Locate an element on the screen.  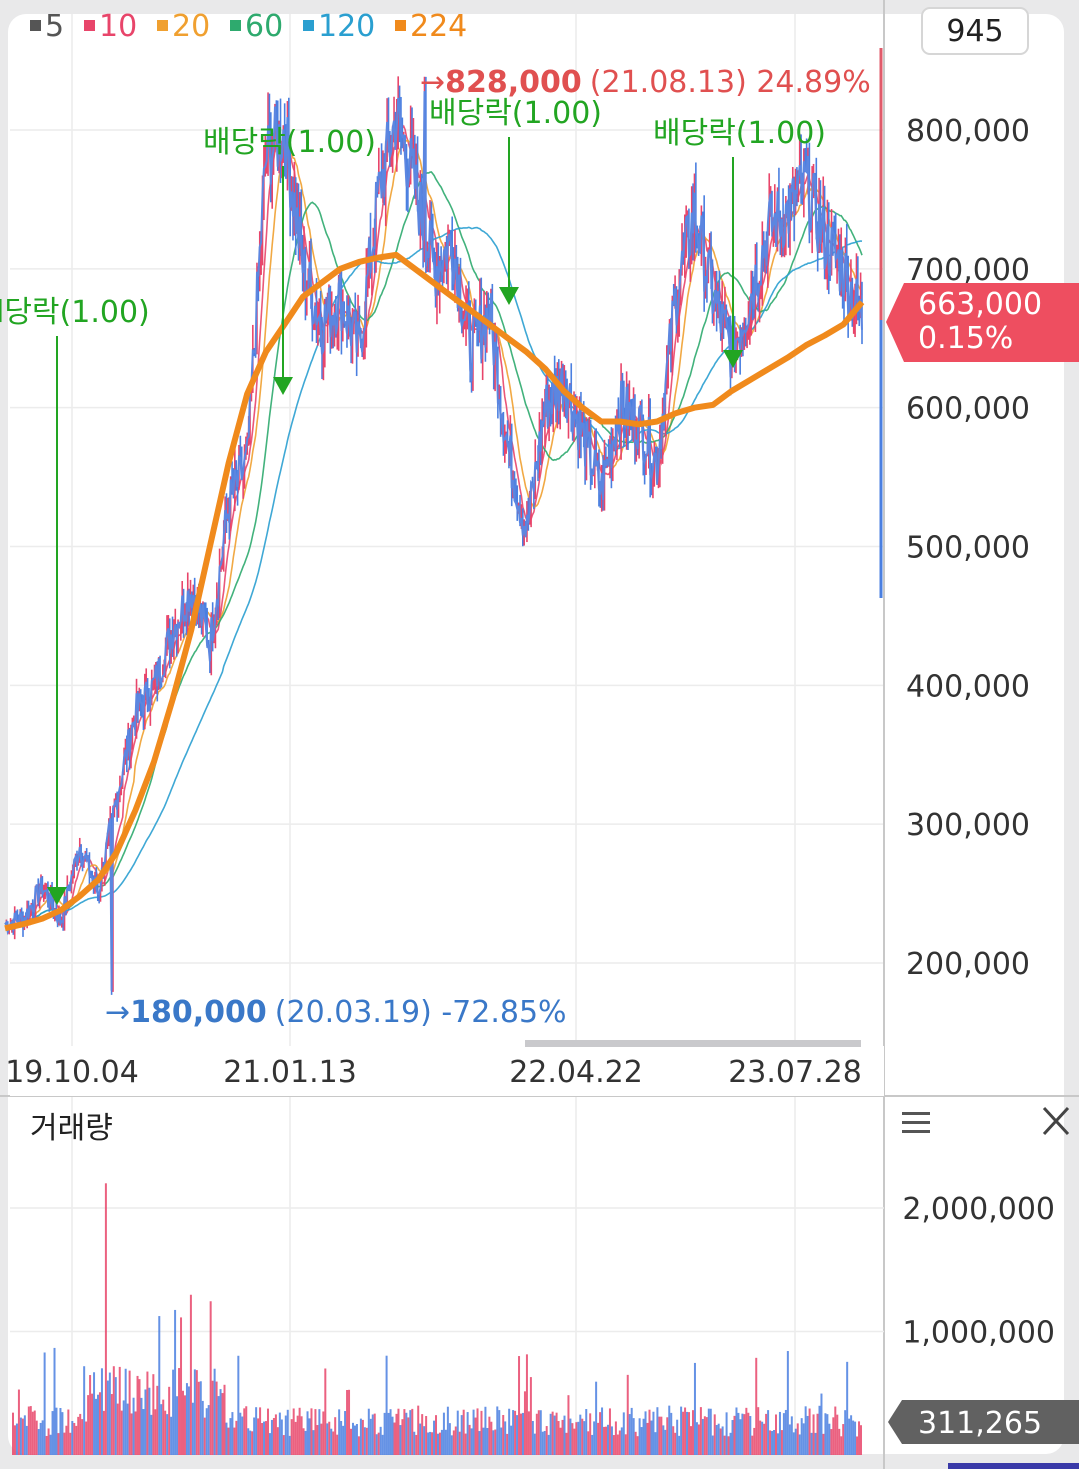
current-change: 0.15% is located at coordinates (965, 338).